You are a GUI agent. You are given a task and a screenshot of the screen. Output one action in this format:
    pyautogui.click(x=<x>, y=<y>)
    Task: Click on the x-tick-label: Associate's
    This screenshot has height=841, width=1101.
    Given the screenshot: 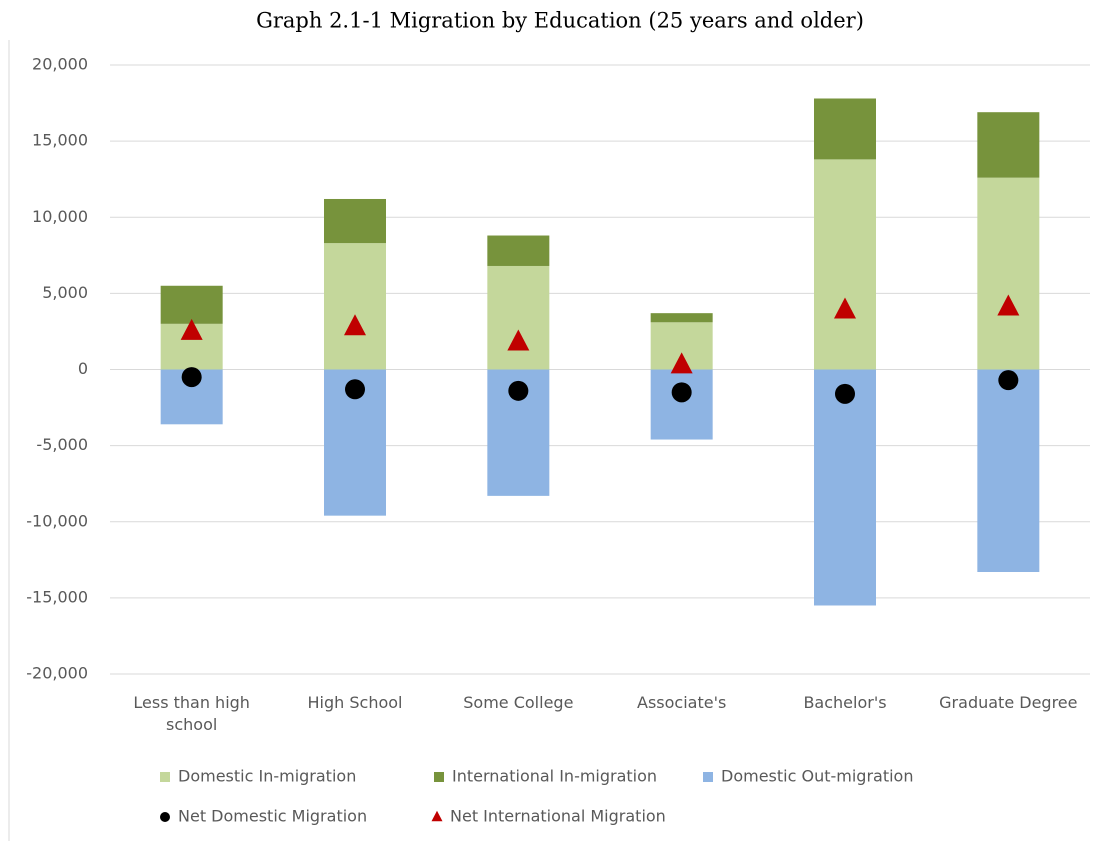 What is the action you would take?
    pyautogui.click(x=682, y=702)
    